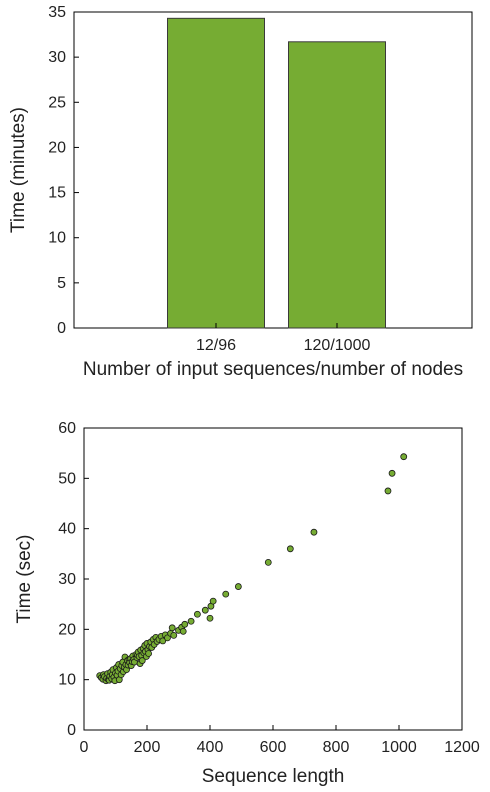 Image resolution: width=490 pixels, height=792 pixels. I want to click on scatter-y-tick-label-1: 10, so click(67, 680).